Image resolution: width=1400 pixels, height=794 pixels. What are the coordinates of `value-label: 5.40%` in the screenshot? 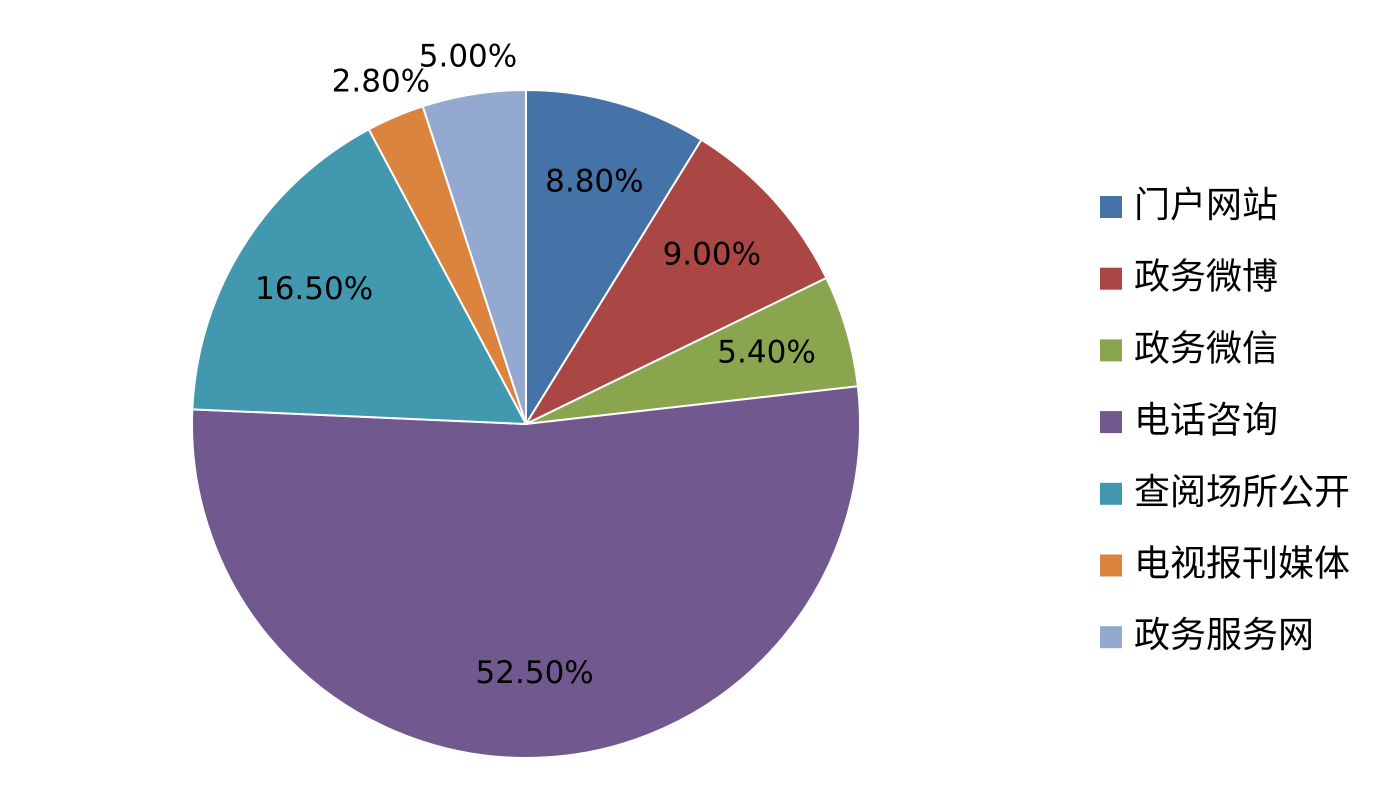 It's located at (766, 353).